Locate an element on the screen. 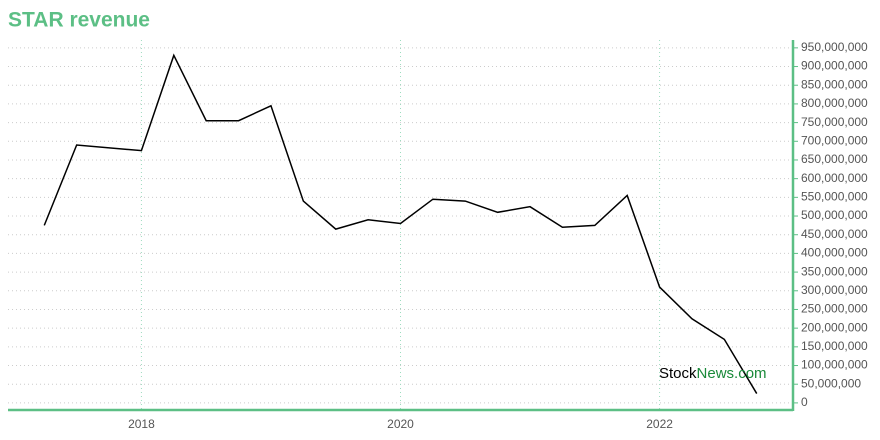  y-tick-label: 450,000,000 is located at coordinates (834, 234).